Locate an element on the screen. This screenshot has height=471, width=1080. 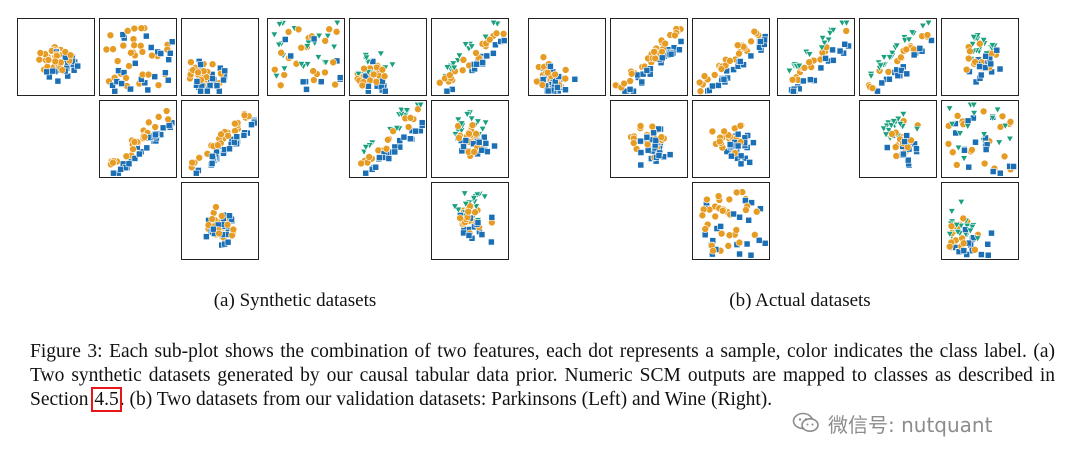
scatter-panel-f2-f3 is located at coordinates (898, 139).